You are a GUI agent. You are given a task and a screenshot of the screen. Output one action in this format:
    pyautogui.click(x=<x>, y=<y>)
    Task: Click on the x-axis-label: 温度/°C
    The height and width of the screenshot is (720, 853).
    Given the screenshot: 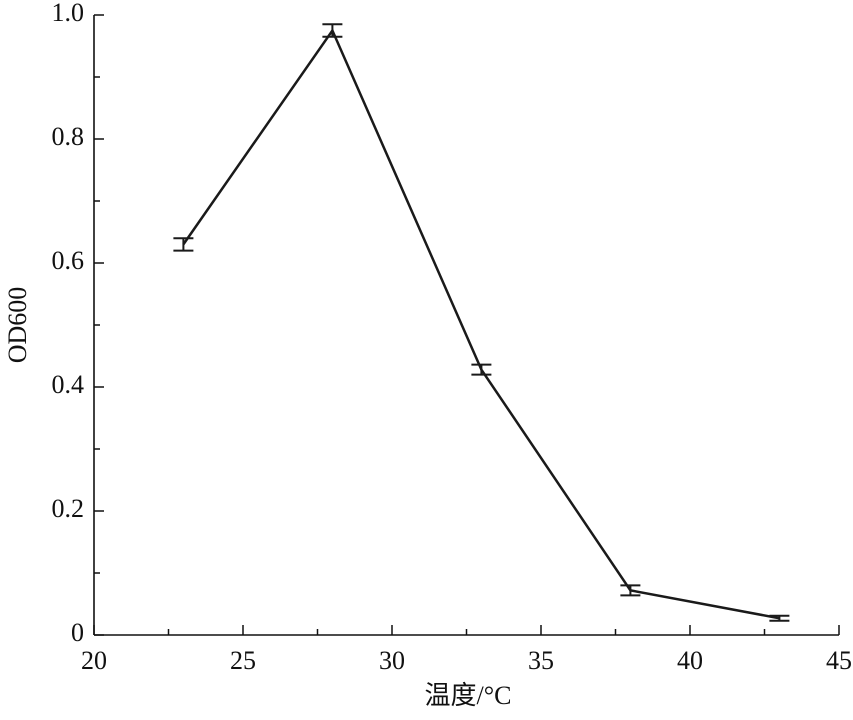 What is the action you would take?
    pyautogui.click(x=468, y=695)
    